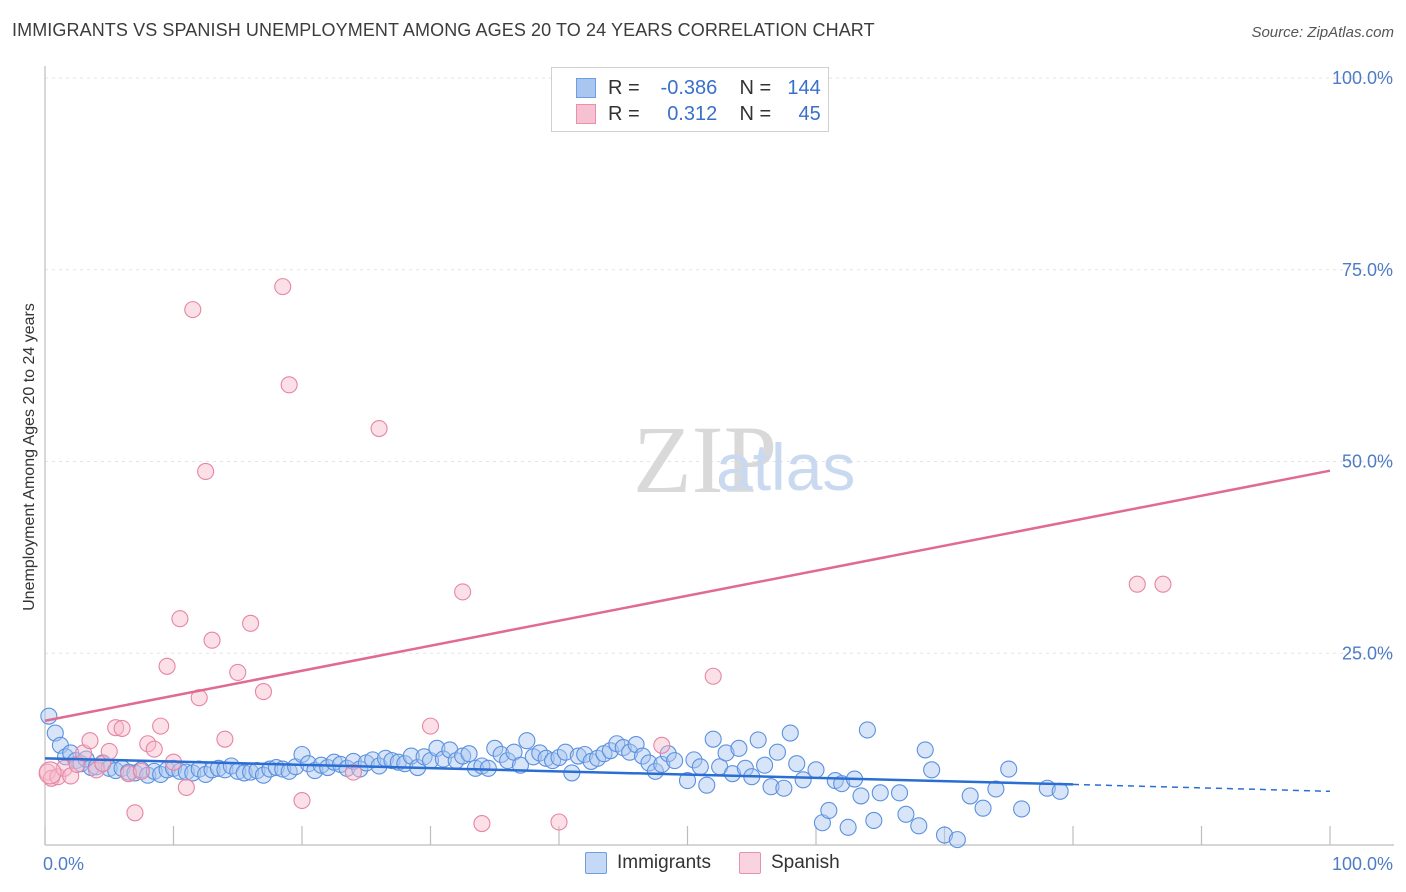 This screenshot has height=892, width=1406. Describe the element at coordinates (692, 113) in the screenshot. I see `legend-r-value: 0.312` at that location.